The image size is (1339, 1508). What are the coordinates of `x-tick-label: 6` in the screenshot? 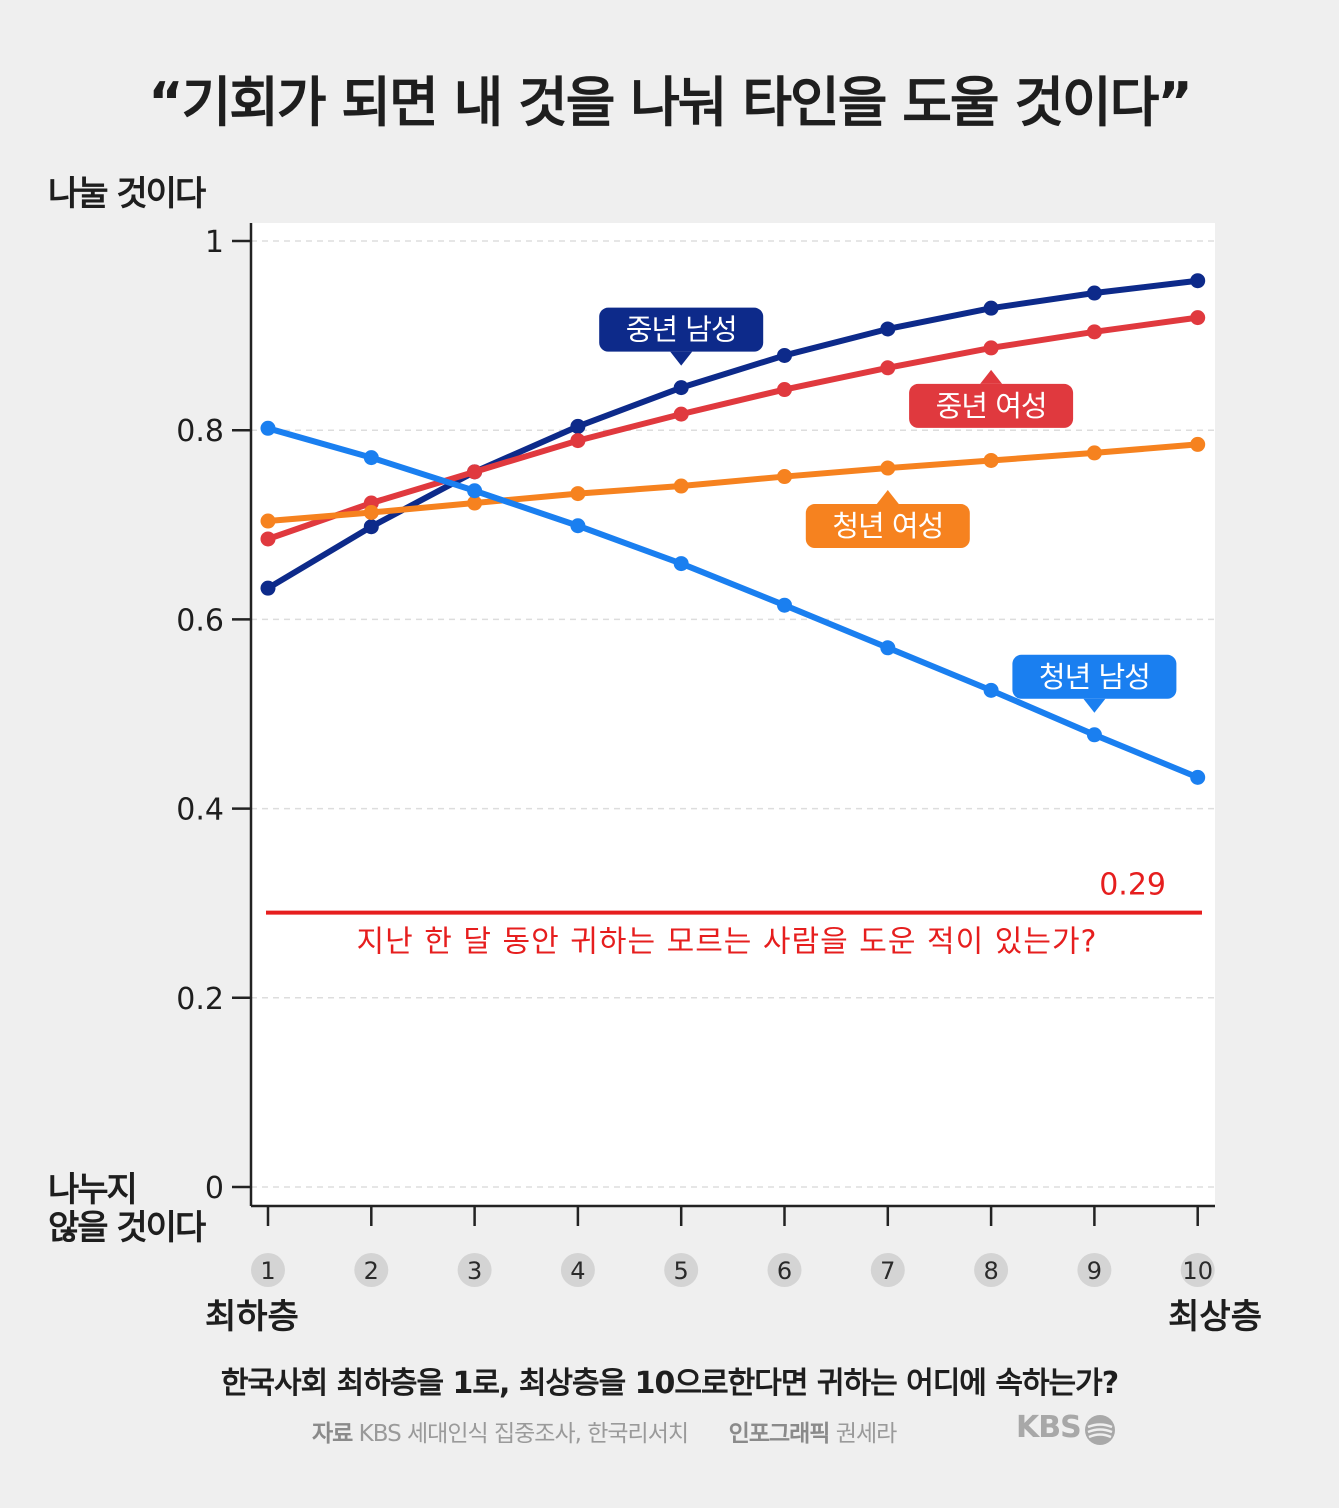 It's located at (784, 1271).